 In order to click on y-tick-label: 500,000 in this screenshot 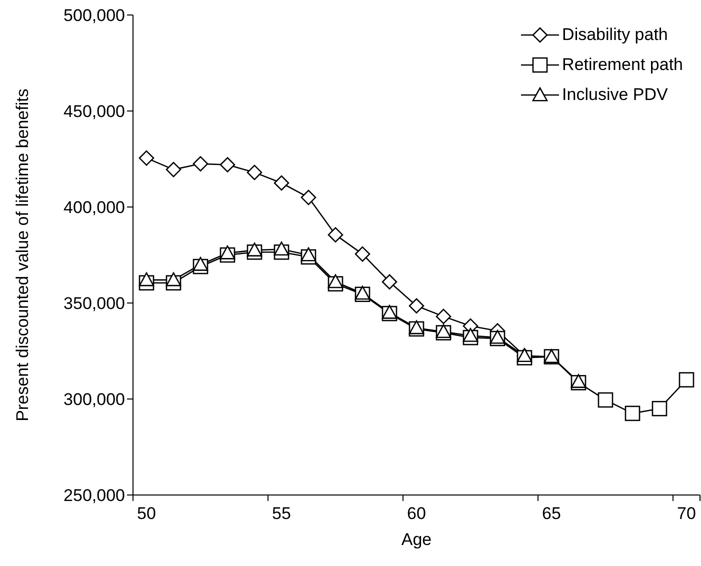, I will do `click(94, 16)`.